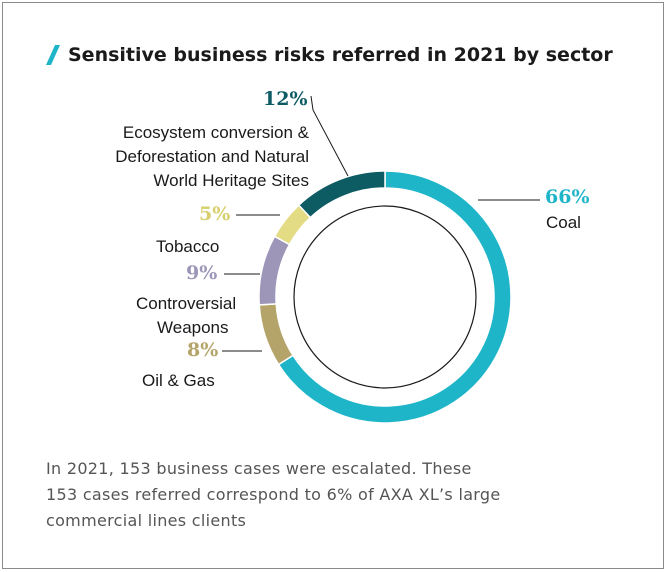  I want to click on weapons-label-line1: Controversial, so click(186, 303).